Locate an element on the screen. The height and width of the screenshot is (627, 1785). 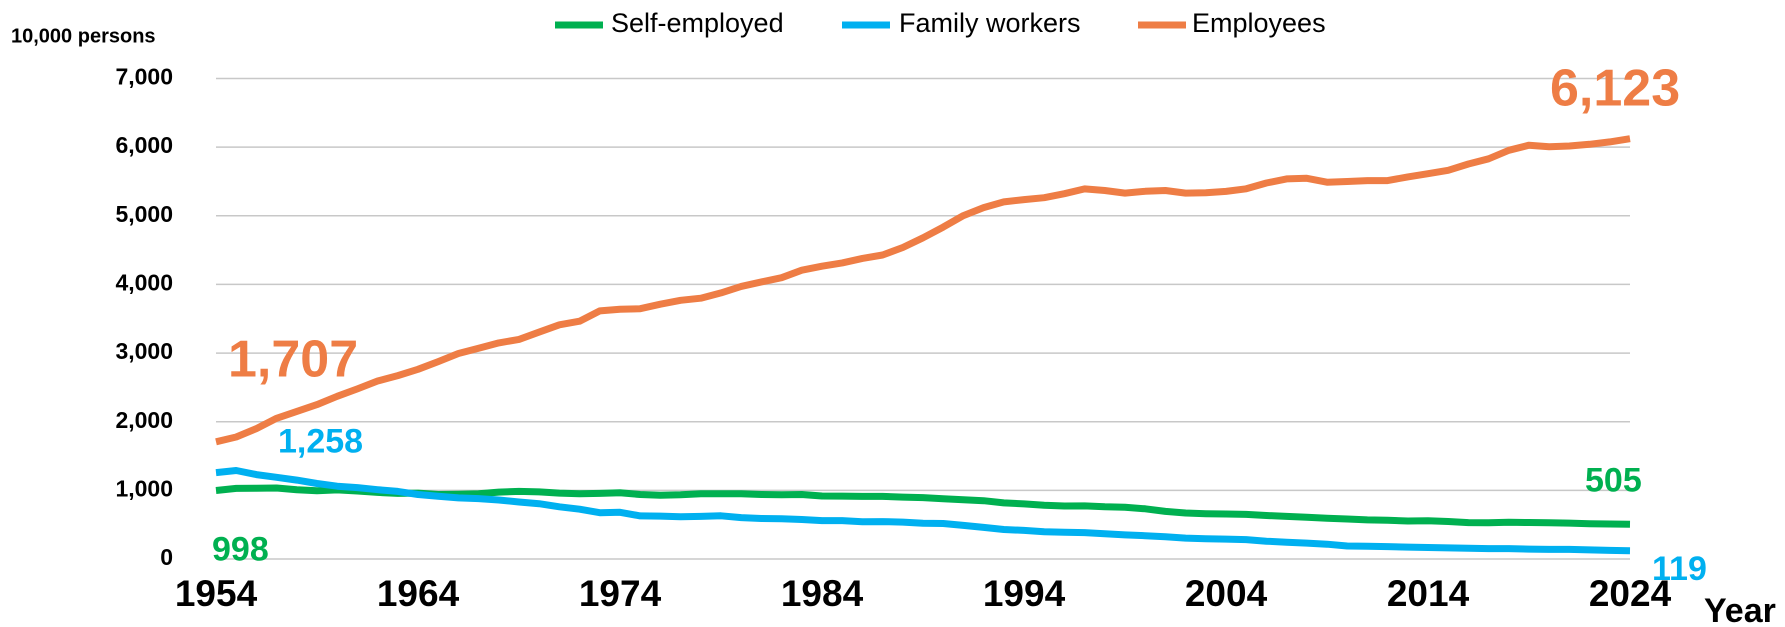
data-label: 1,258 is located at coordinates (320, 442).